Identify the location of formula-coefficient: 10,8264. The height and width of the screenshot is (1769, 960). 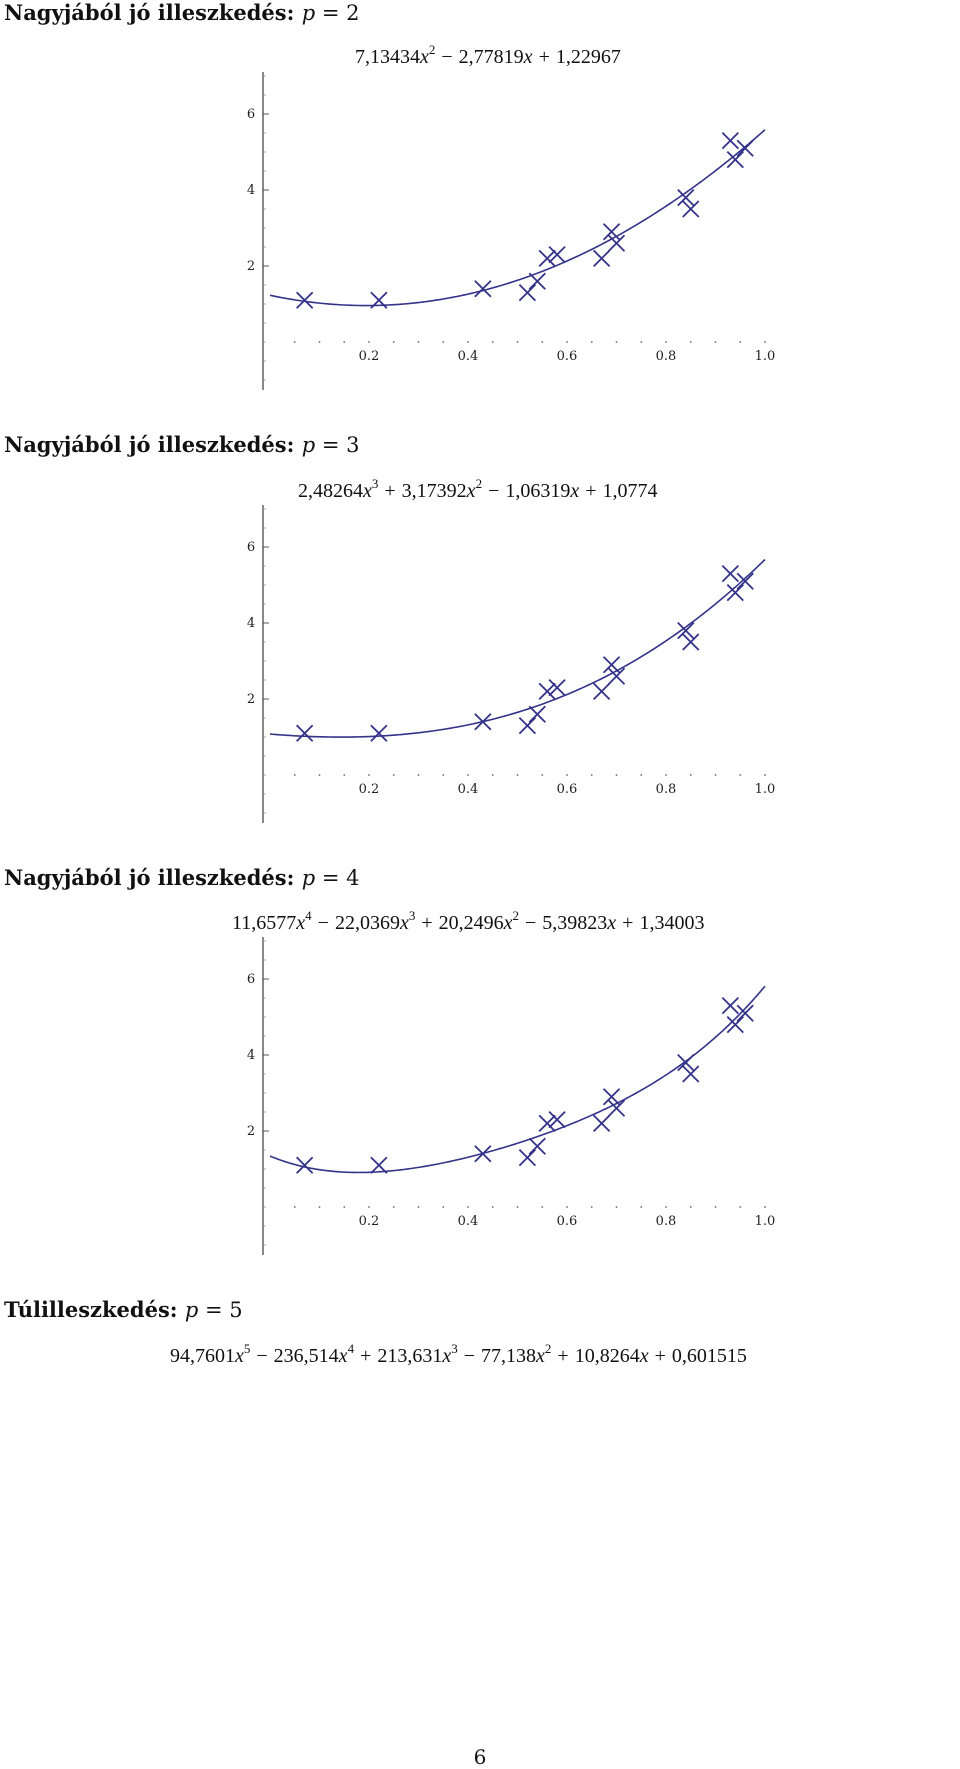
(607, 1356).